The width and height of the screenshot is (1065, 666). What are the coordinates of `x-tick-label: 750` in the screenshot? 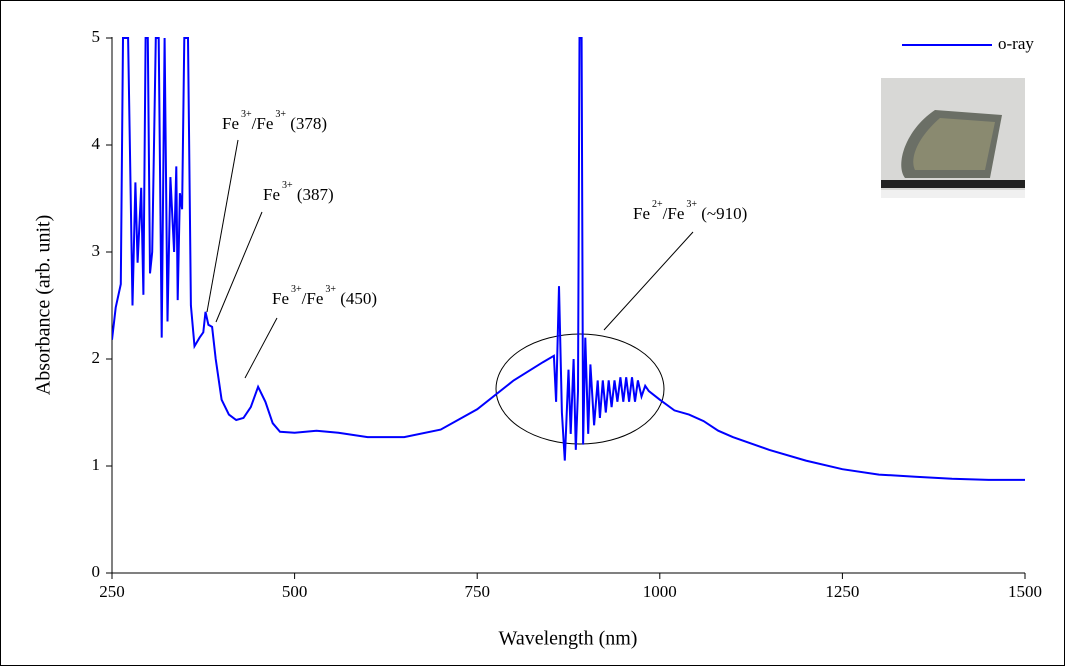 It's located at (477, 591).